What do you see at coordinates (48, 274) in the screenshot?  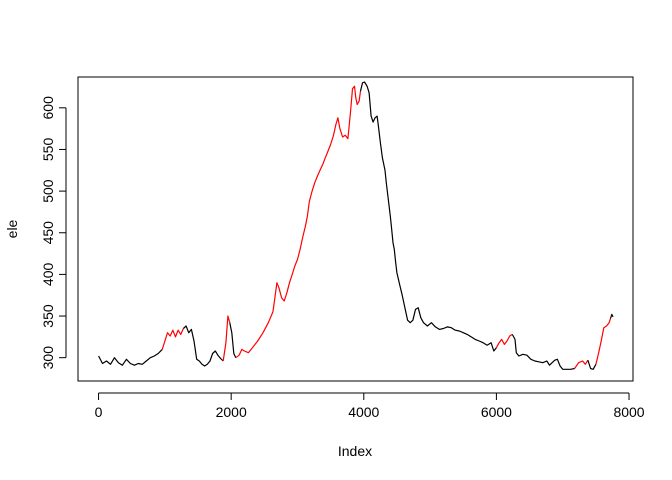 I see `y-tick-label: 400` at bounding box center [48, 274].